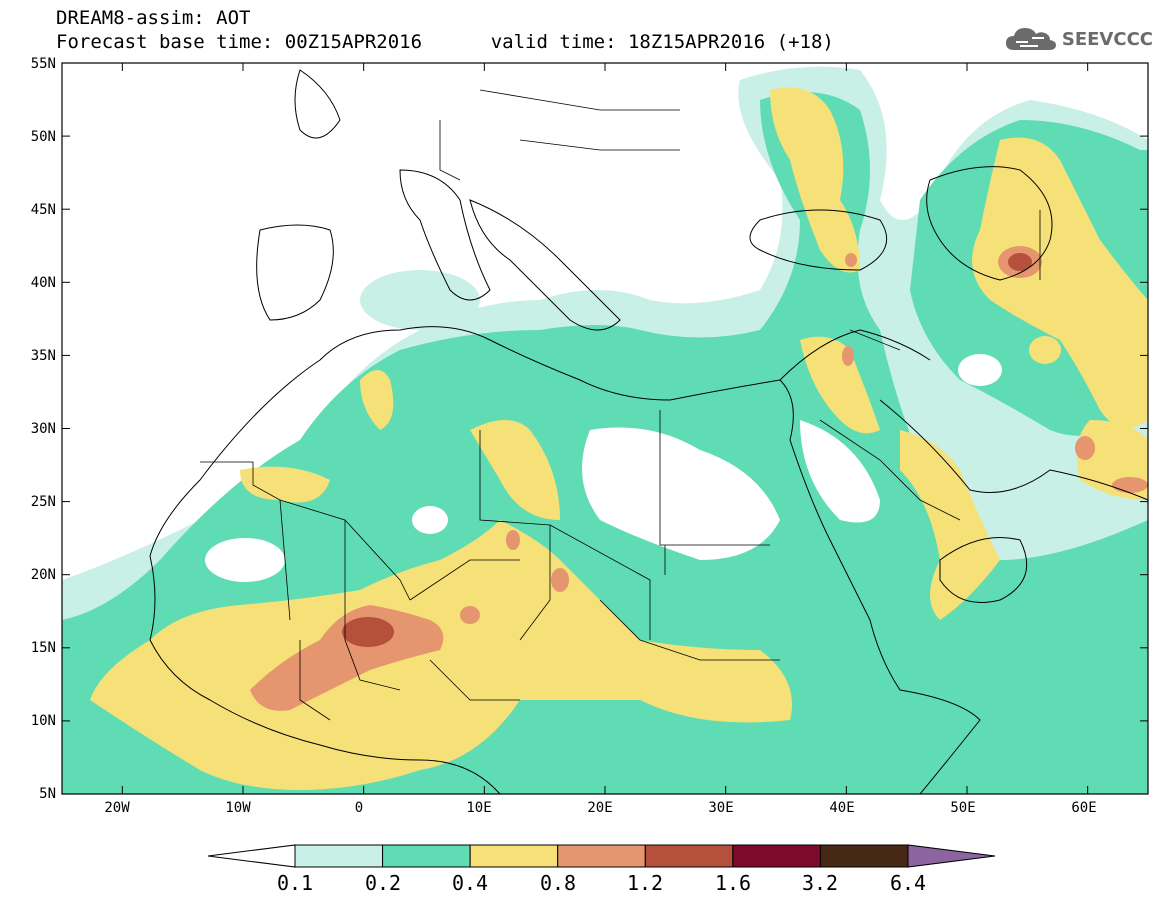 The image size is (1165, 905). Describe the element at coordinates (733, 883) in the screenshot. I see `colorbar-label: 1.6` at that location.